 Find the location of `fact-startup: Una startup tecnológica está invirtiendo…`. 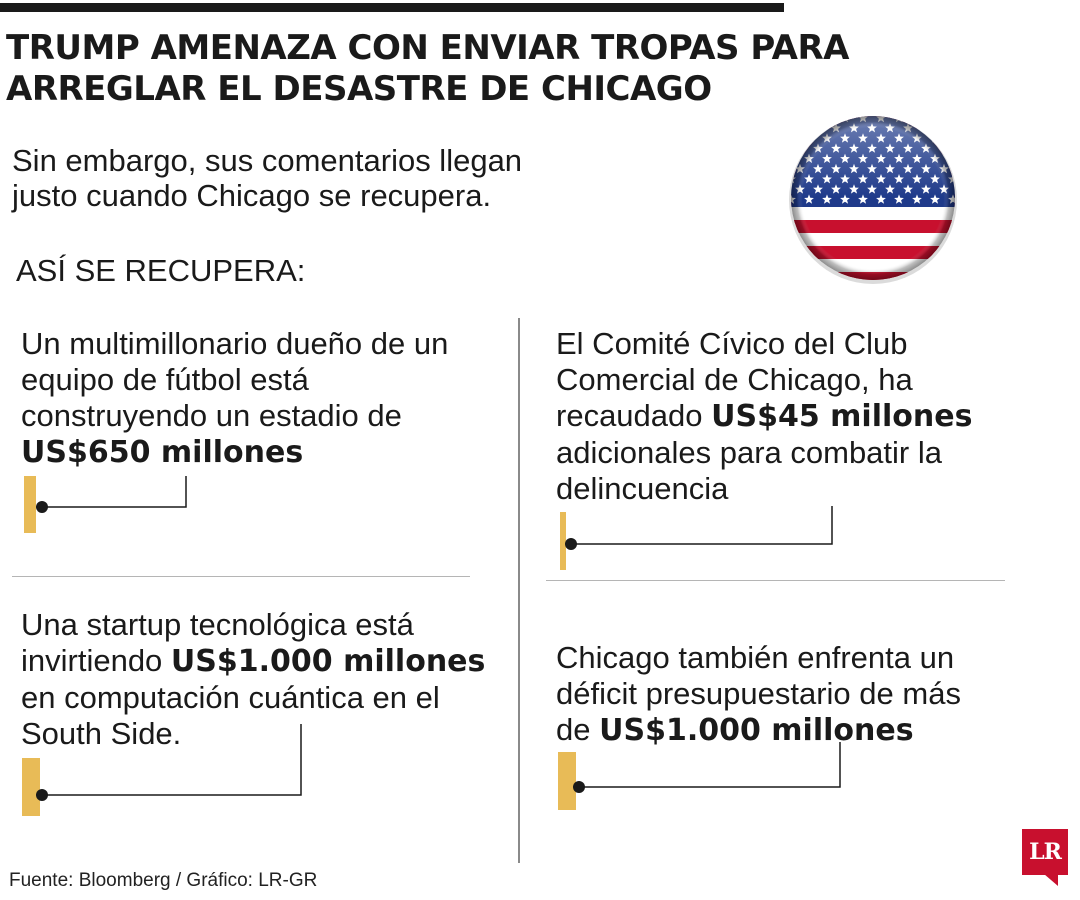

fact-startup: Una startup tecnológica está invirtiendo… is located at coordinates (253, 679).